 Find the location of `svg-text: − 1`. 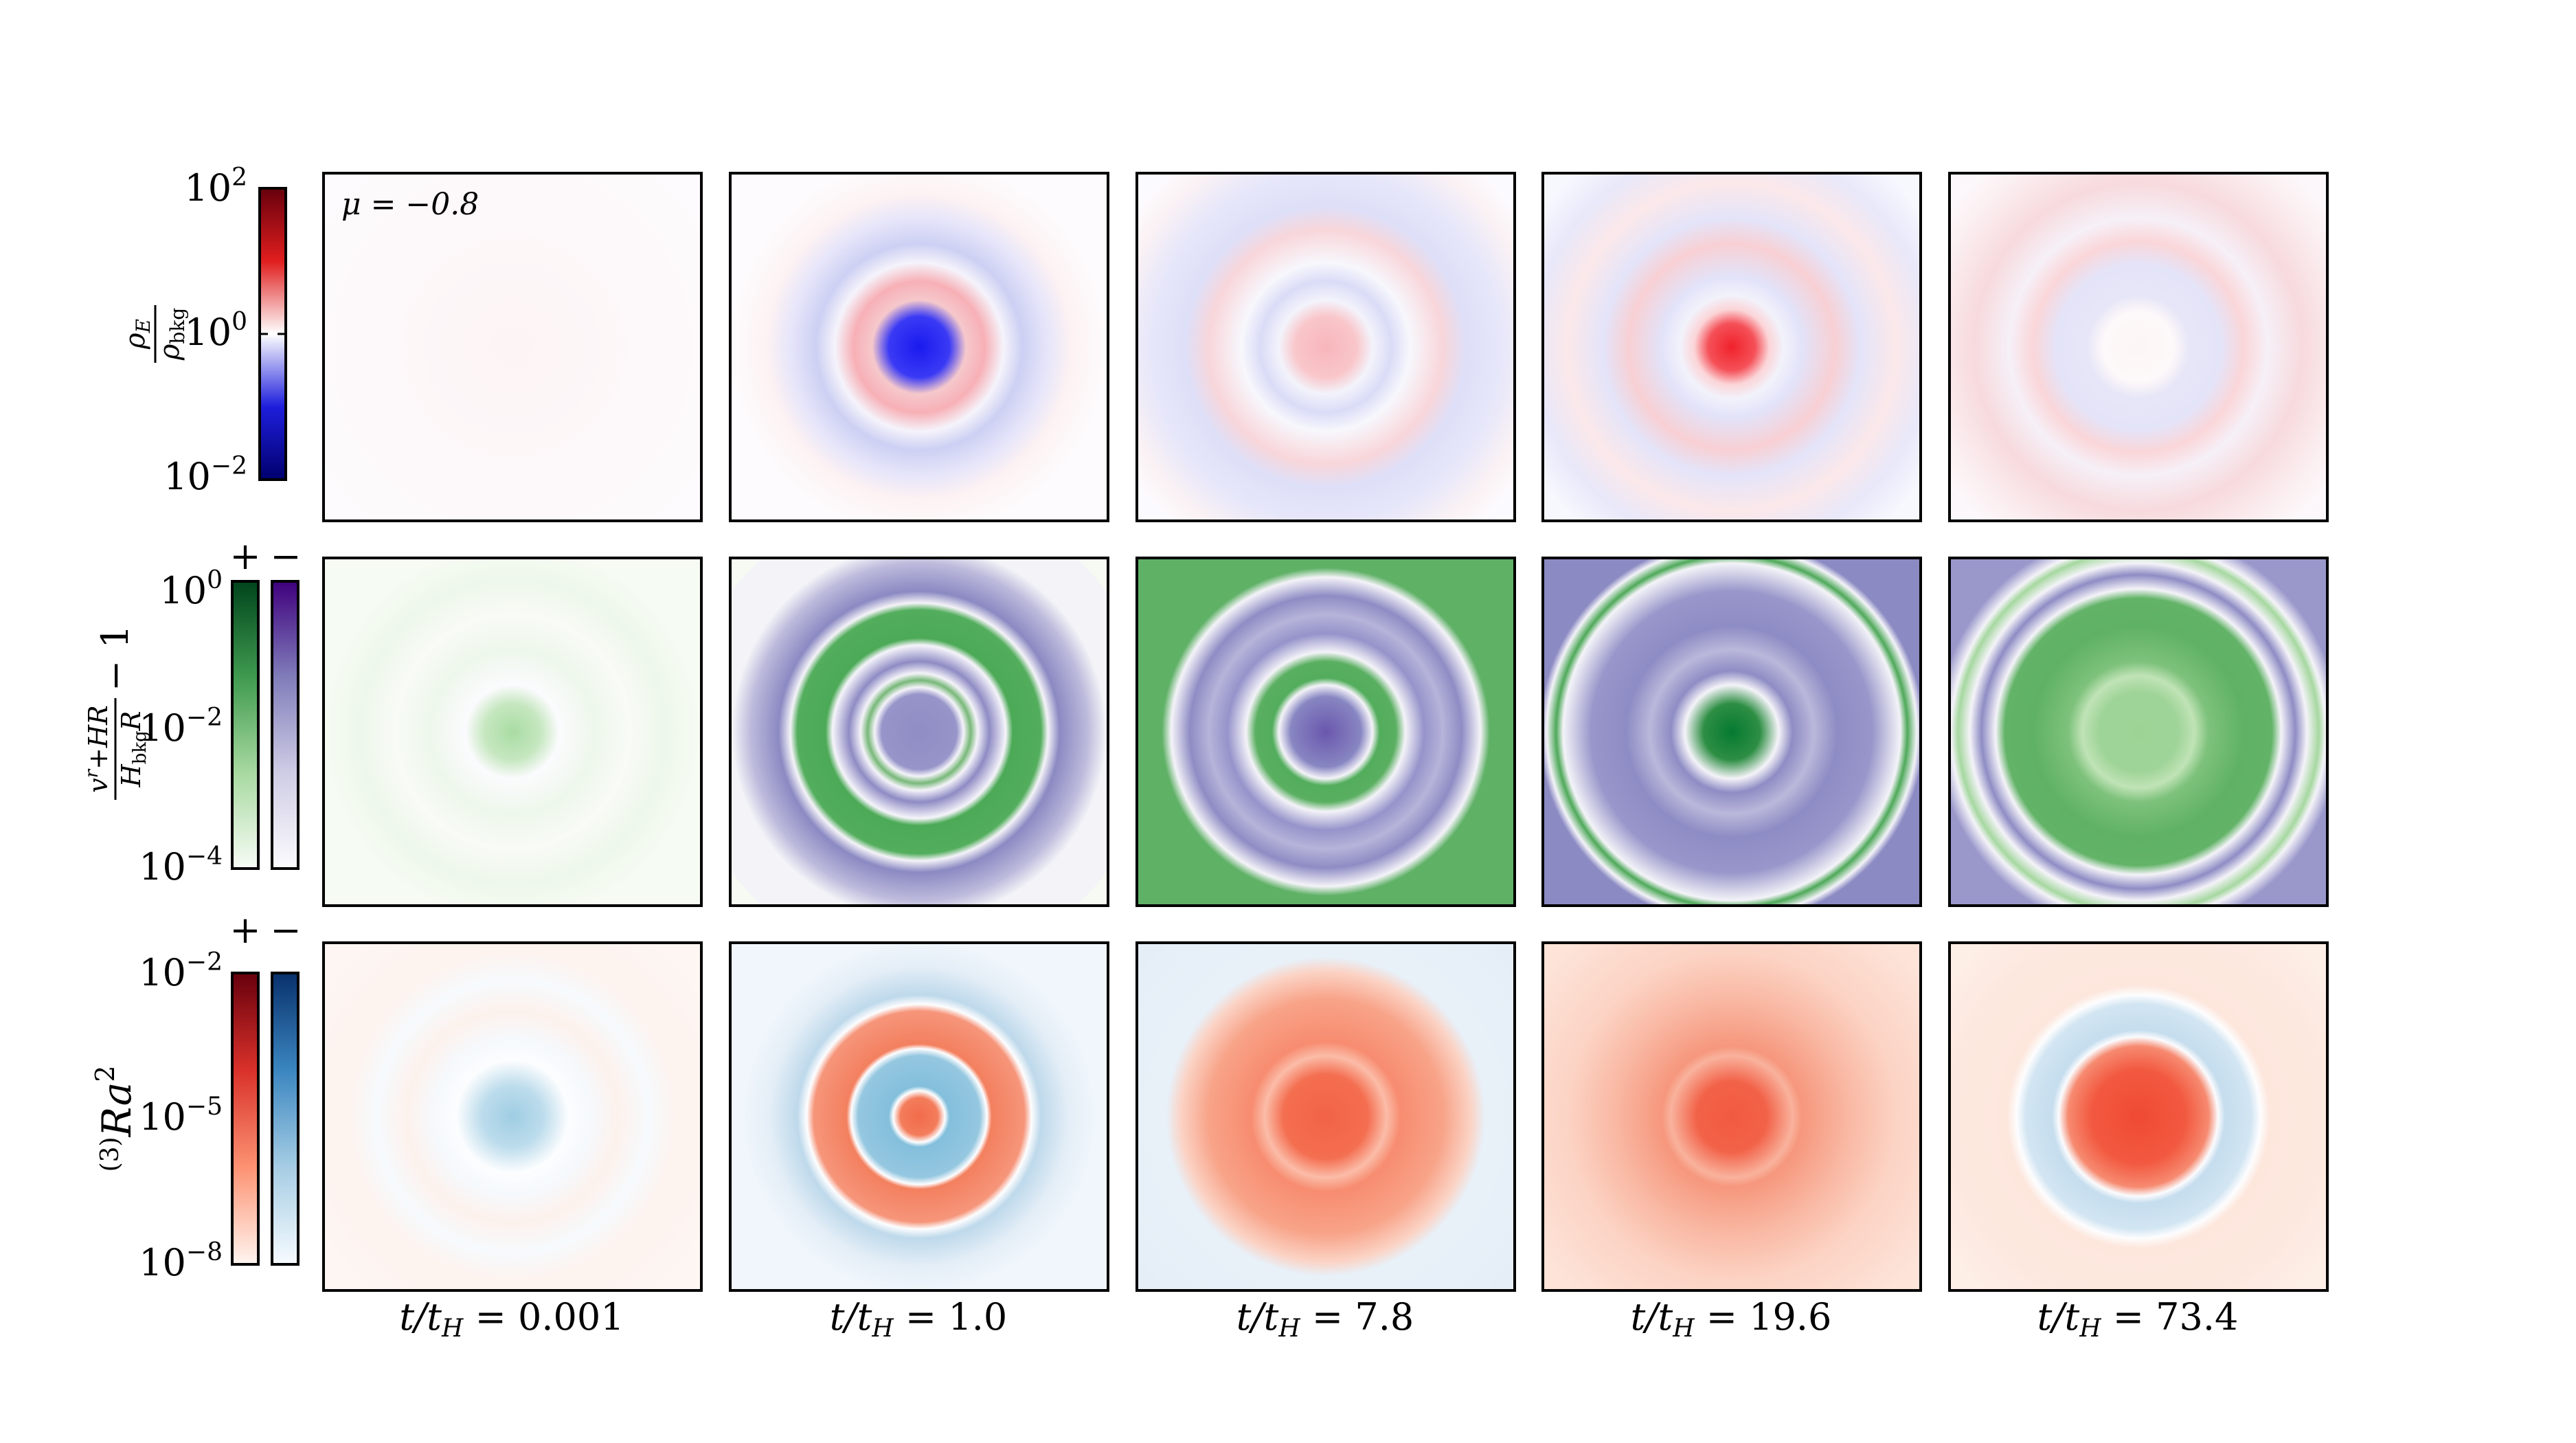

svg-text: − 1 is located at coordinates (115, 658).